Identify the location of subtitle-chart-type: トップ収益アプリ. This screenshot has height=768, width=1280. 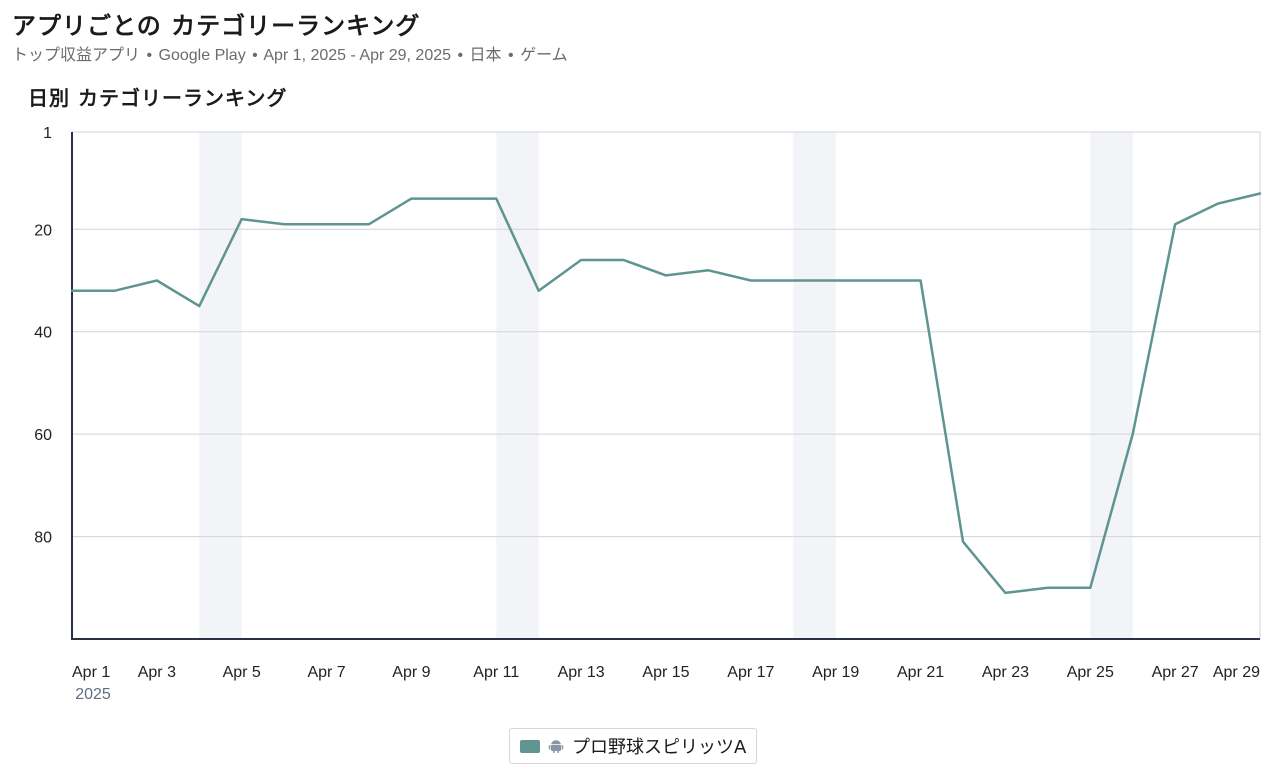
(76, 55).